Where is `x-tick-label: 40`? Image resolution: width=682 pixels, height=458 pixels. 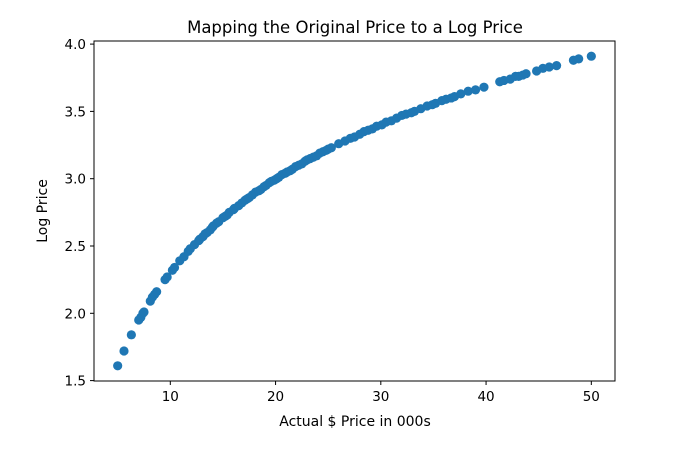 x-tick-label: 40 is located at coordinates (485, 397).